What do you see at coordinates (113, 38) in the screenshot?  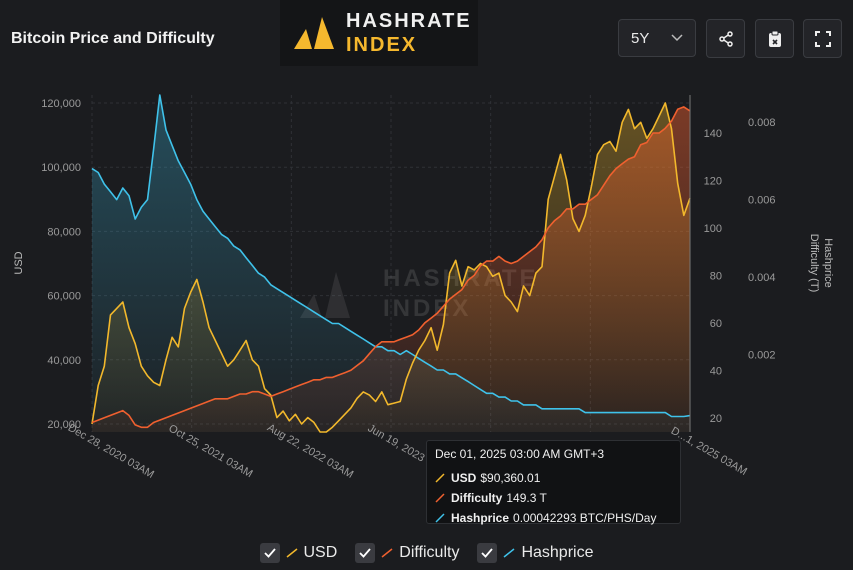 I see `chart-title: Bitcoin Price and Difficulty` at bounding box center [113, 38].